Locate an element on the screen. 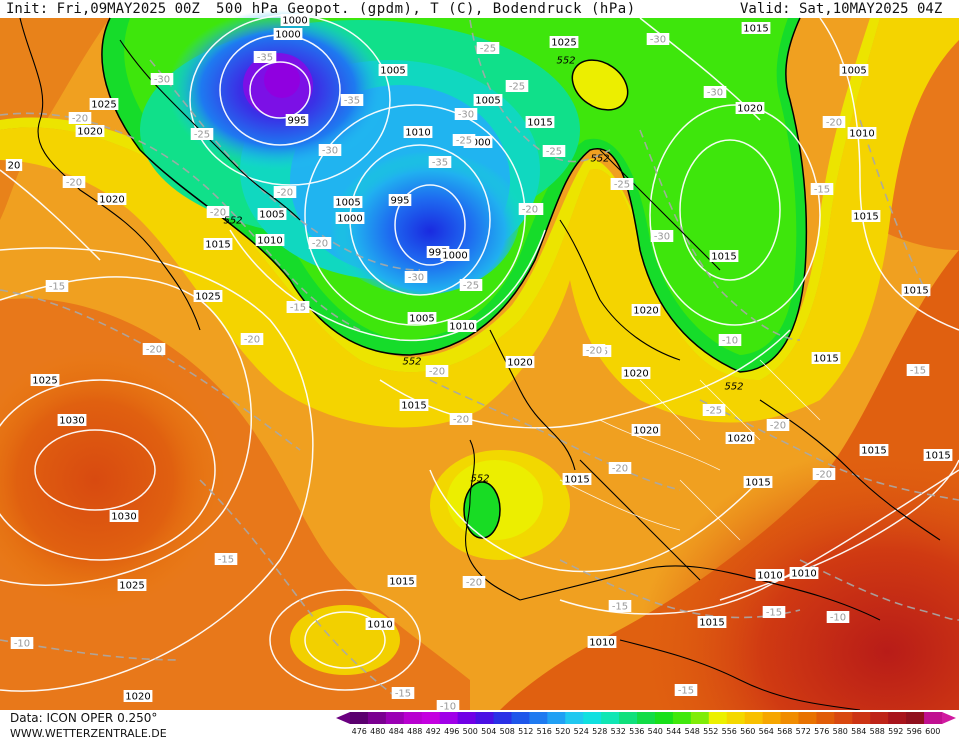 The image size is (959, 741). legend-value: 572 is located at coordinates (803, 731).